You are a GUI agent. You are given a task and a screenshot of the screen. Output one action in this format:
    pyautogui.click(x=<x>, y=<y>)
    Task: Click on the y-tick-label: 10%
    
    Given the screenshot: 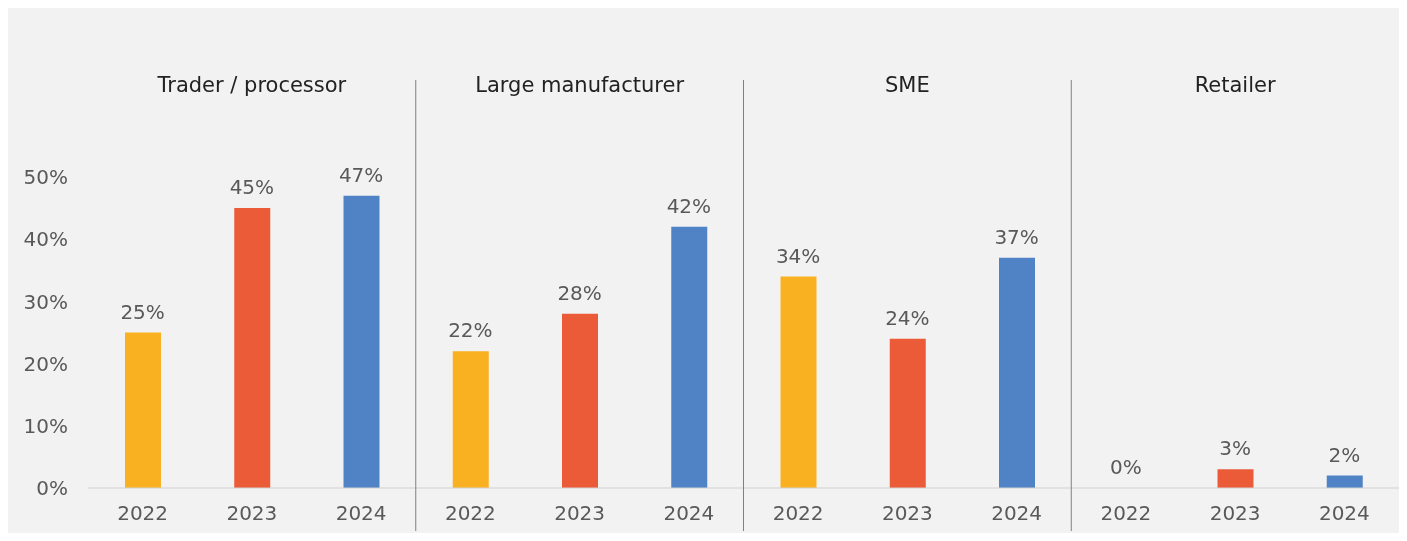 What is the action you would take?
    pyautogui.click(x=45, y=425)
    